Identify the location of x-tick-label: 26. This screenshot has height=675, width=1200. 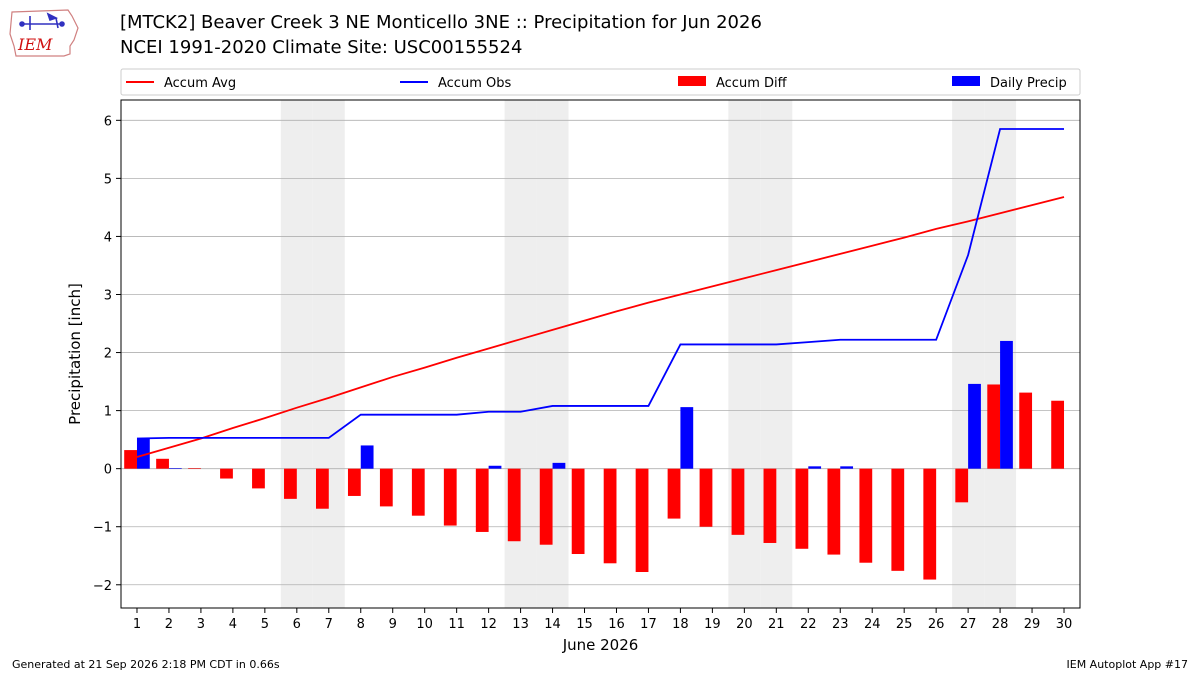
(936, 624).